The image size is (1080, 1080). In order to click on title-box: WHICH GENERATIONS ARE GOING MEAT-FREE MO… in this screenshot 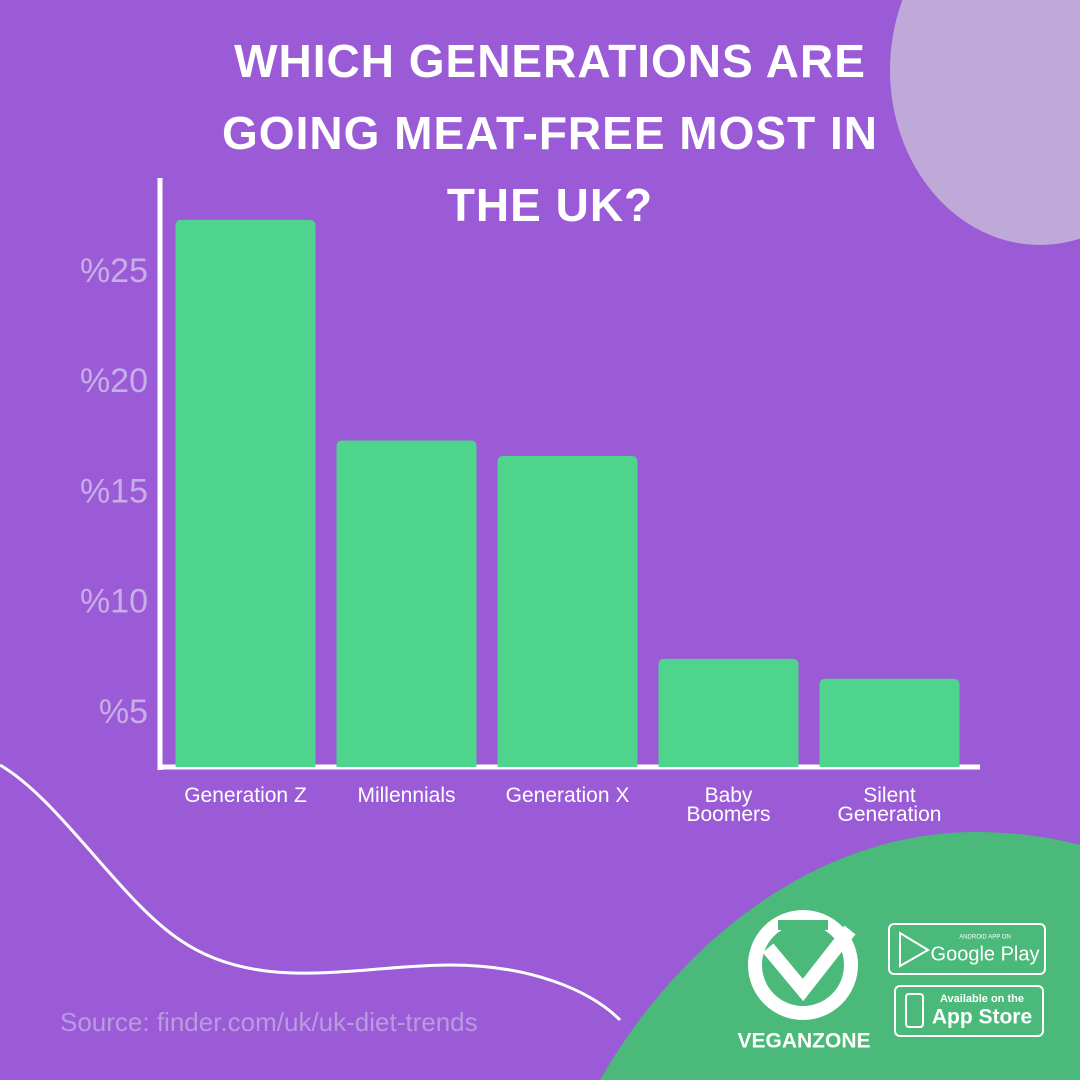, I will do `click(550, 133)`.